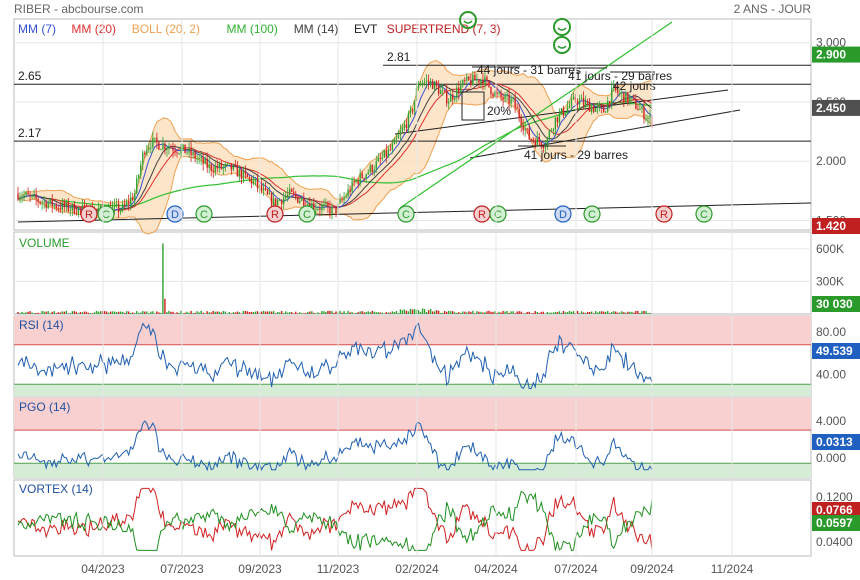  I want to click on volume-panel: VOLUME 600K 300K, so click(429, 275).